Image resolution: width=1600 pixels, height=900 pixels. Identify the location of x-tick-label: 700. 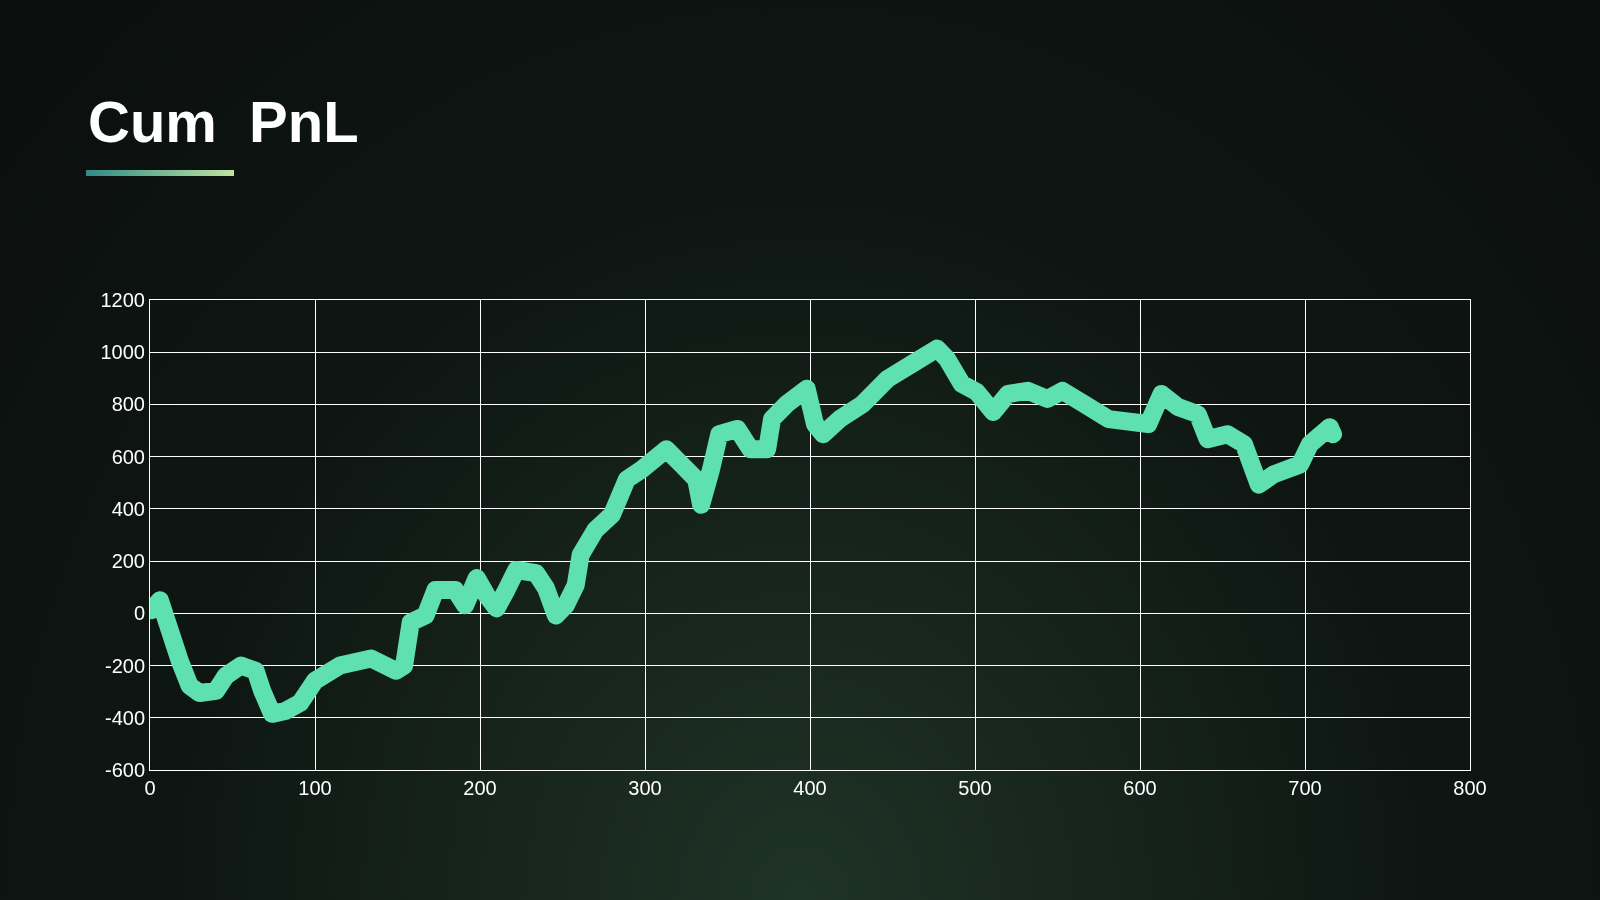
(1305, 788).